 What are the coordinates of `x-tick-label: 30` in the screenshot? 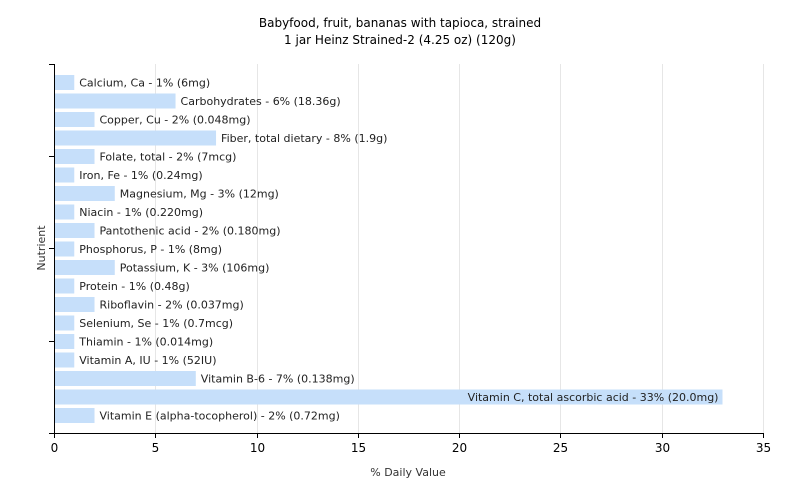 It's located at (662, 448).